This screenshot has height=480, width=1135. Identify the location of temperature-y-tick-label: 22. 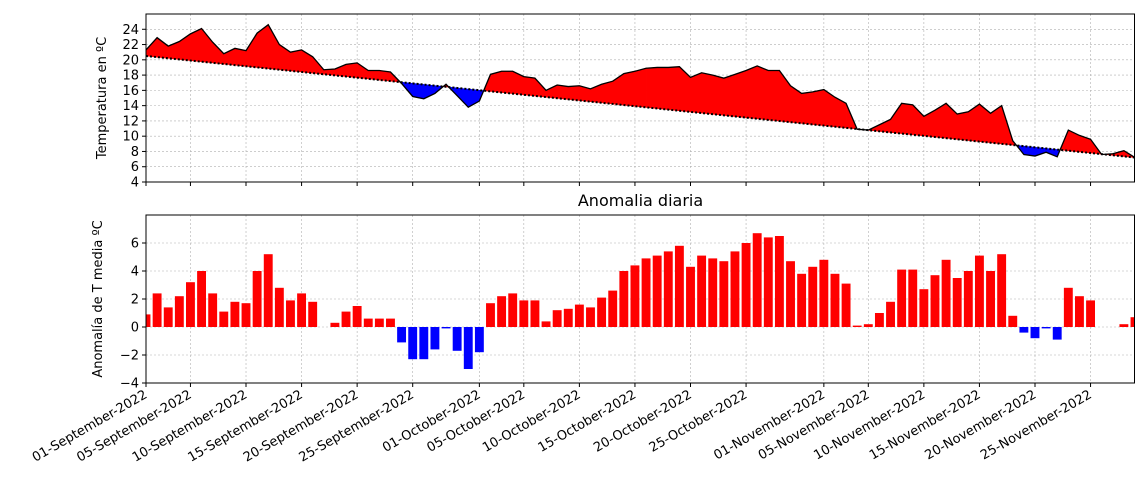
(130, 45).